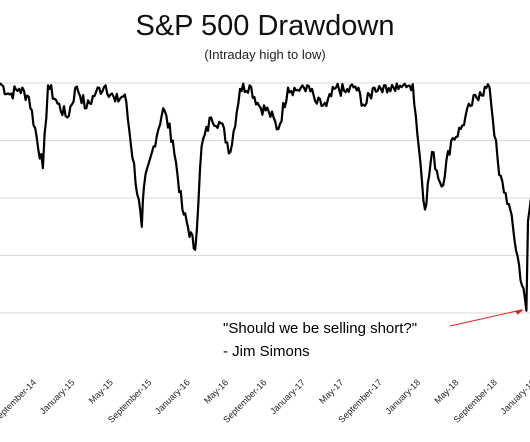 The image size is (530, 442). What do you see at coordinates (19, 400) in the screenshot?
I see `x-tick-label: September-14` at bounding box center [19, 400].